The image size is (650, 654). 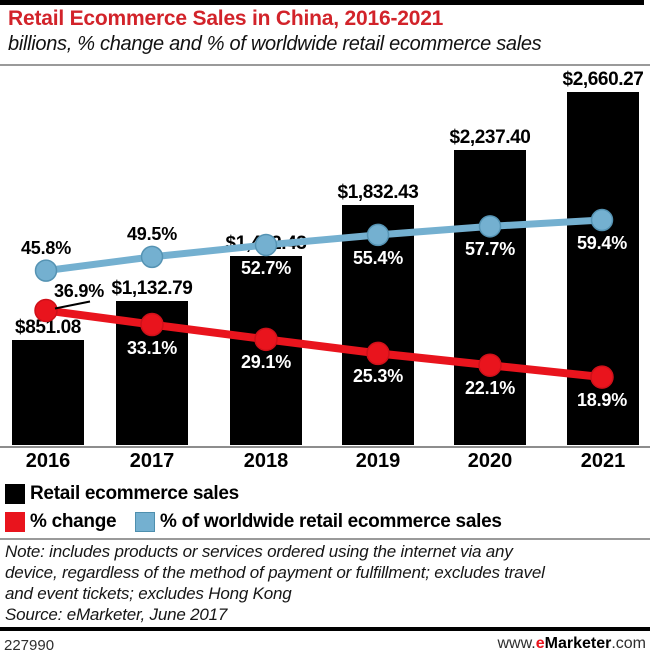 I want to click on pct-change-label-callout, so click(x=72, y=305).